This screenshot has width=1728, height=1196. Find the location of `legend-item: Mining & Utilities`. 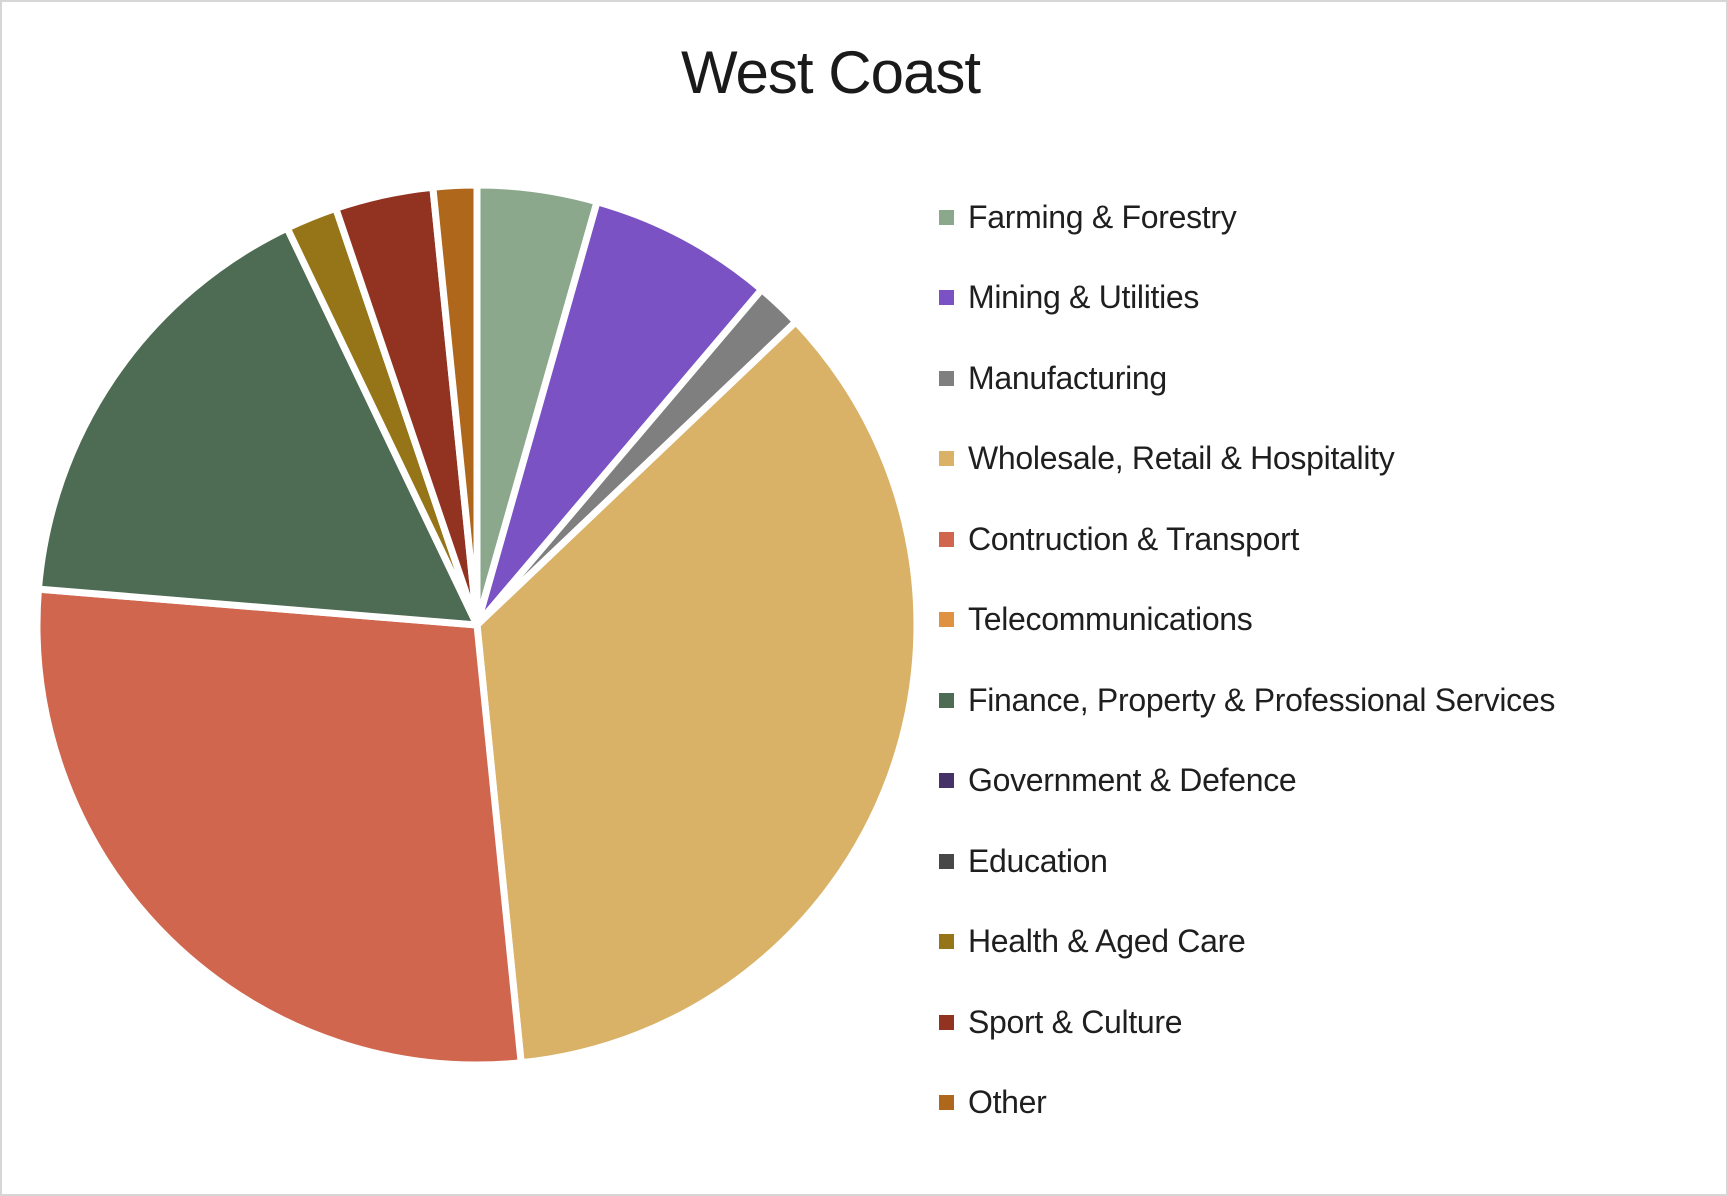

legend-item: Mining & Utilities is located at coordinates (1069, 298).